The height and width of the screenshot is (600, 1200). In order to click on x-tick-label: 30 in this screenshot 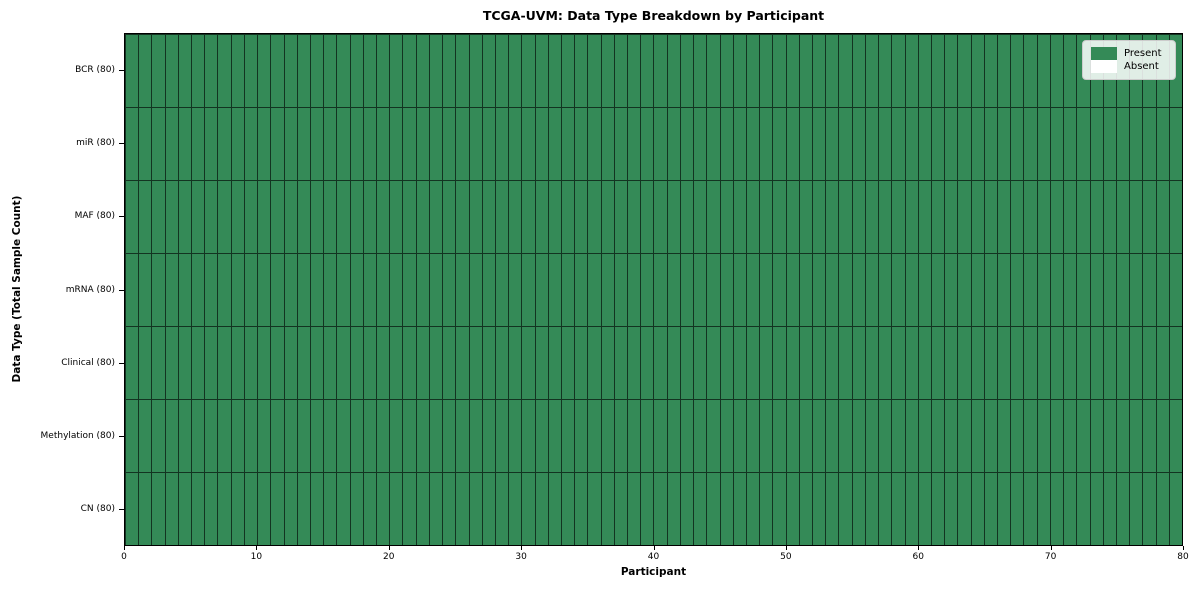, I will do `click(521, 557)`.